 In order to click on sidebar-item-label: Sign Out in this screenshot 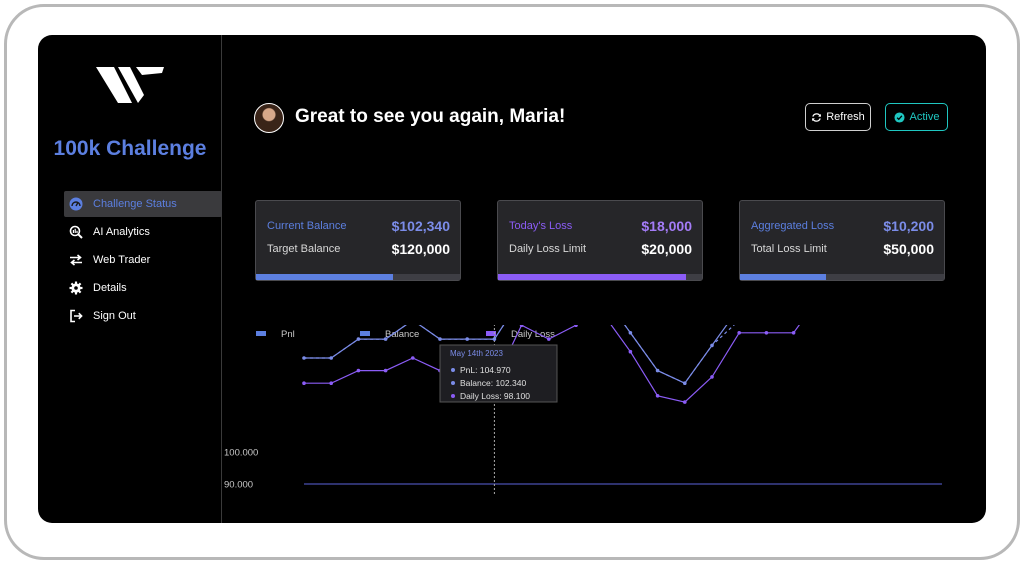, I will do `click(114, 316)`.